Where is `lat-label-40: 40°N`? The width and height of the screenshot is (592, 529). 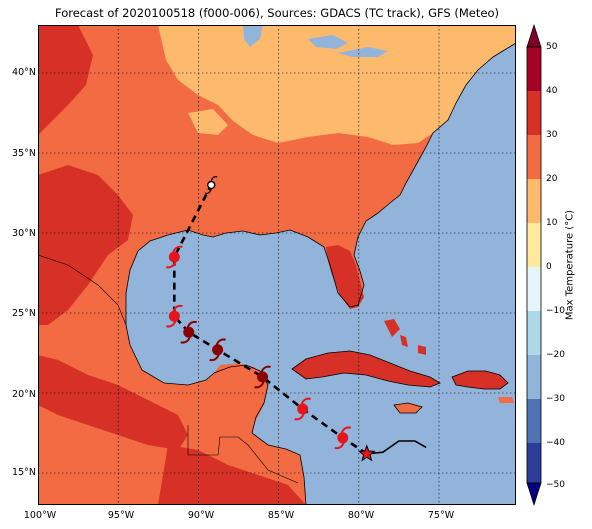
lat-label-40: 40°N is located at coordinates (24, 72).